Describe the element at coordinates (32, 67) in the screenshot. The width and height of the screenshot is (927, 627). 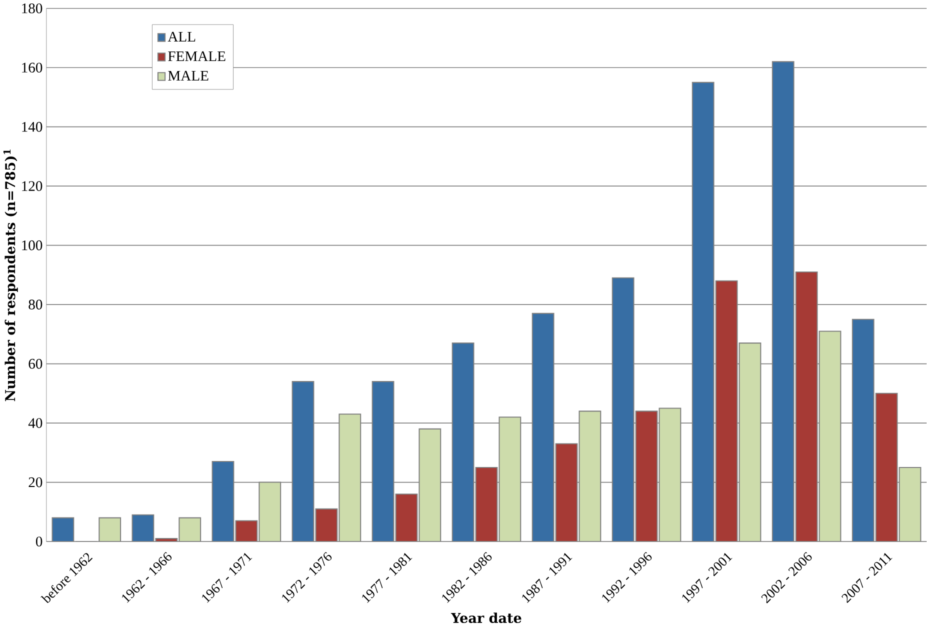
I see `y-tick-label: 160` at that location.